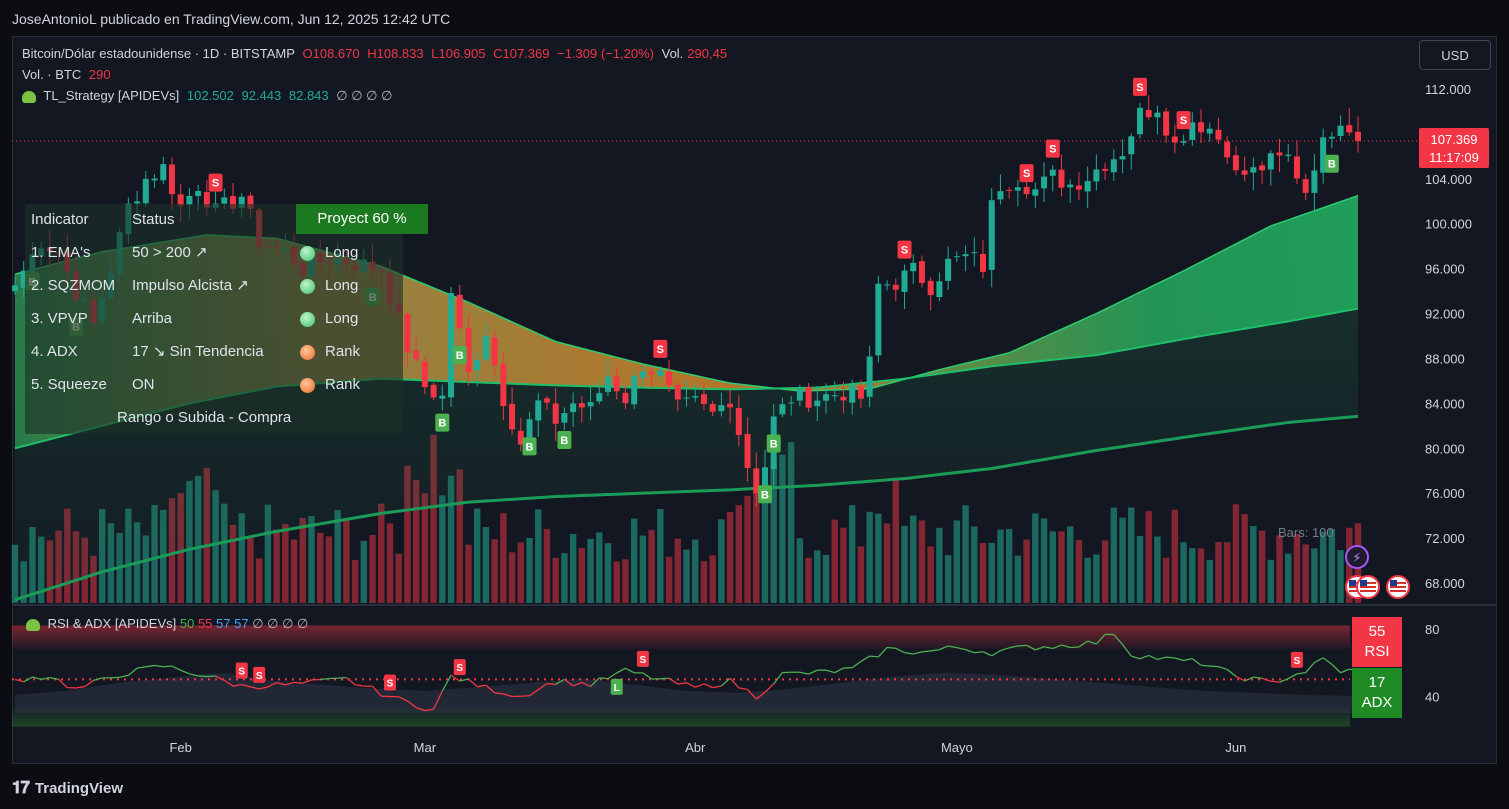 The width and height of the screenshot is (1509, 809). I want to click on indicator-name: 3. VPVP, so click(59, 318).